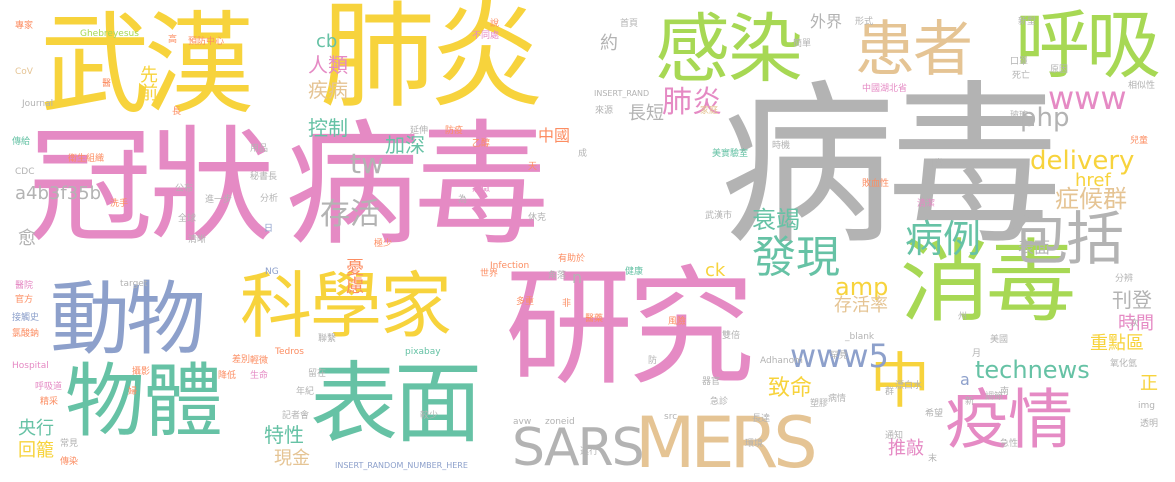 The height and width of the screenshot is (482, 1175). What do you see at coordinates (259, 376) in the screenshot?
I see `word-shengming: 生命` at bounding box center [259, 376].